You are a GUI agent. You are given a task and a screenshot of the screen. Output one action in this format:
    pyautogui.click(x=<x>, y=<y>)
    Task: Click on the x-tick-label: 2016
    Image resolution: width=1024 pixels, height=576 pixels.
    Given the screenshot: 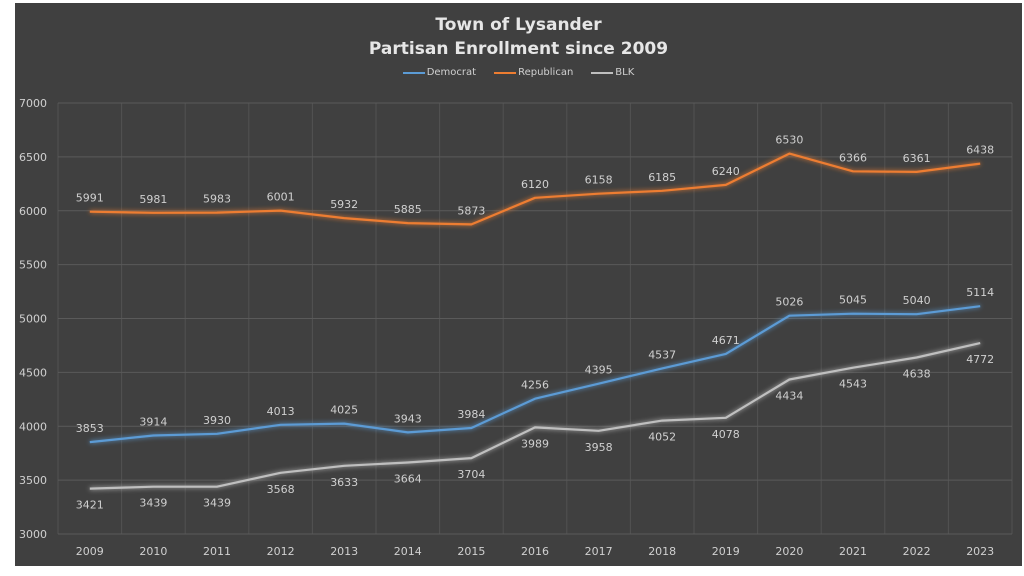 What is the action you would take?
    pyautogui.click(x=535, y=551)
    